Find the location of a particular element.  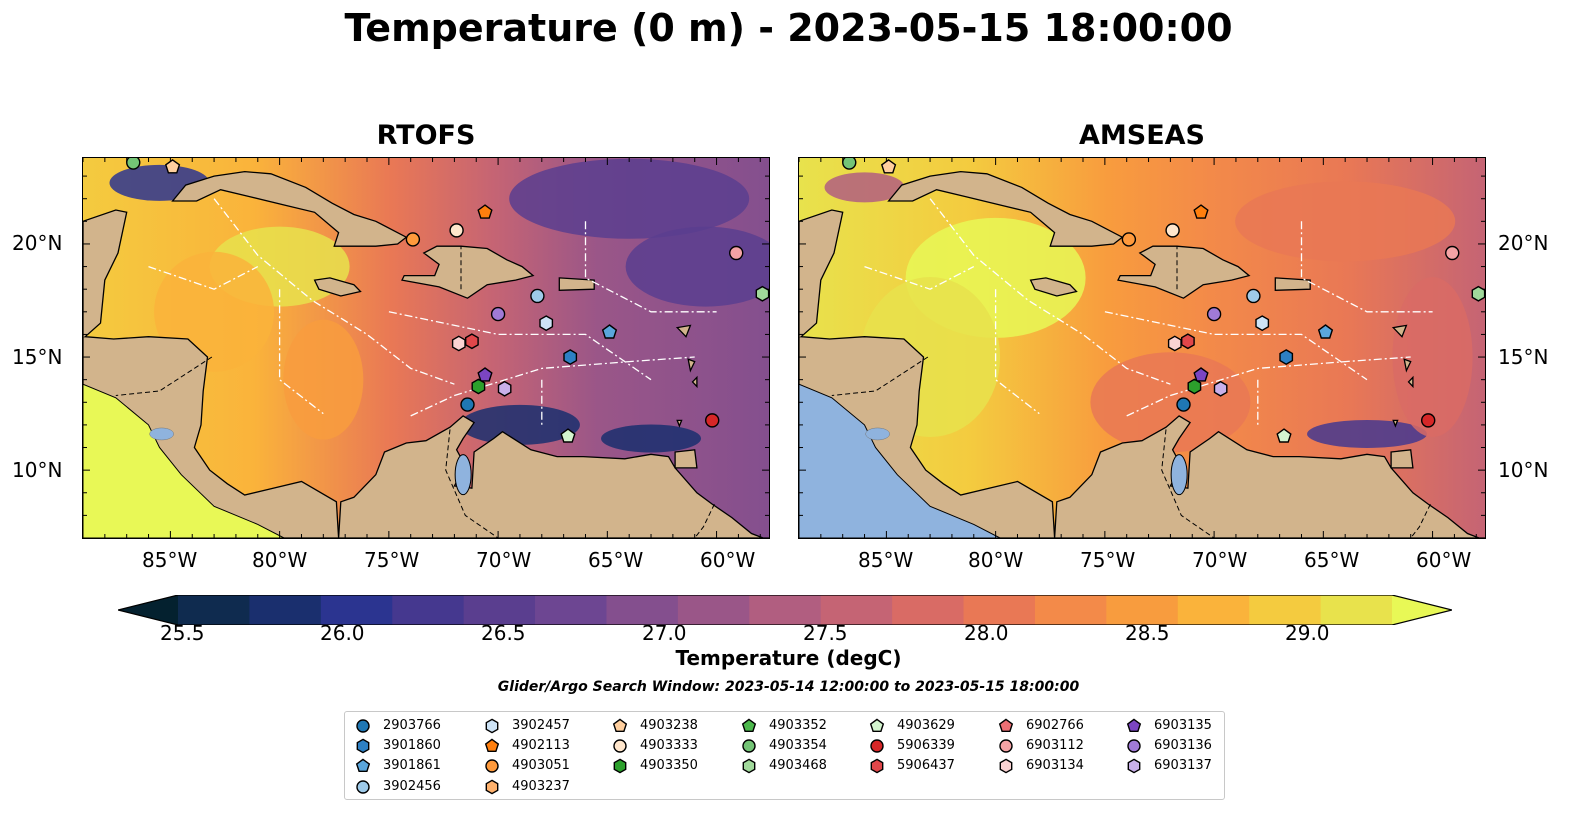

colorbar-over-extend is located at coordinates (1422, 610).